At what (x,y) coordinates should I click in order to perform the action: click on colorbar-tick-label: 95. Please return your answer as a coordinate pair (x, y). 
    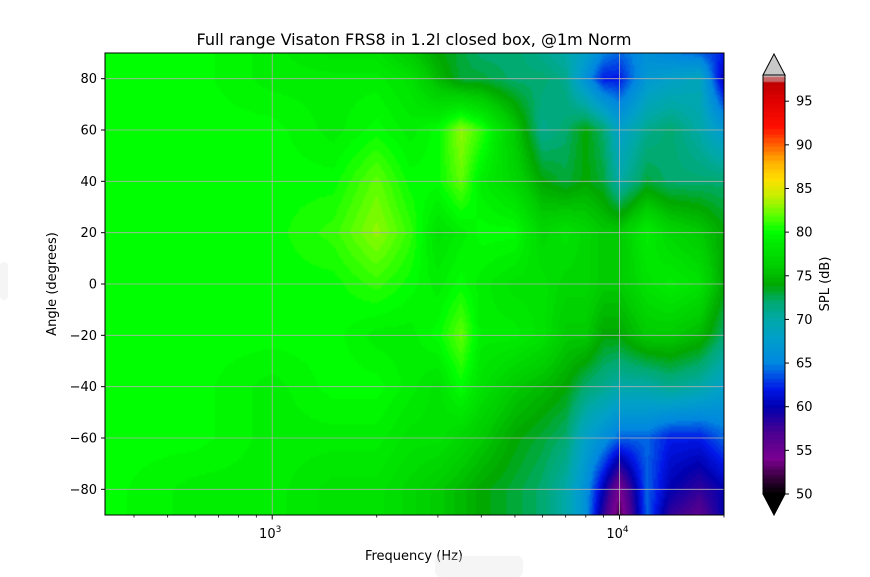
    Looking at the image, I should click on (804, 102).